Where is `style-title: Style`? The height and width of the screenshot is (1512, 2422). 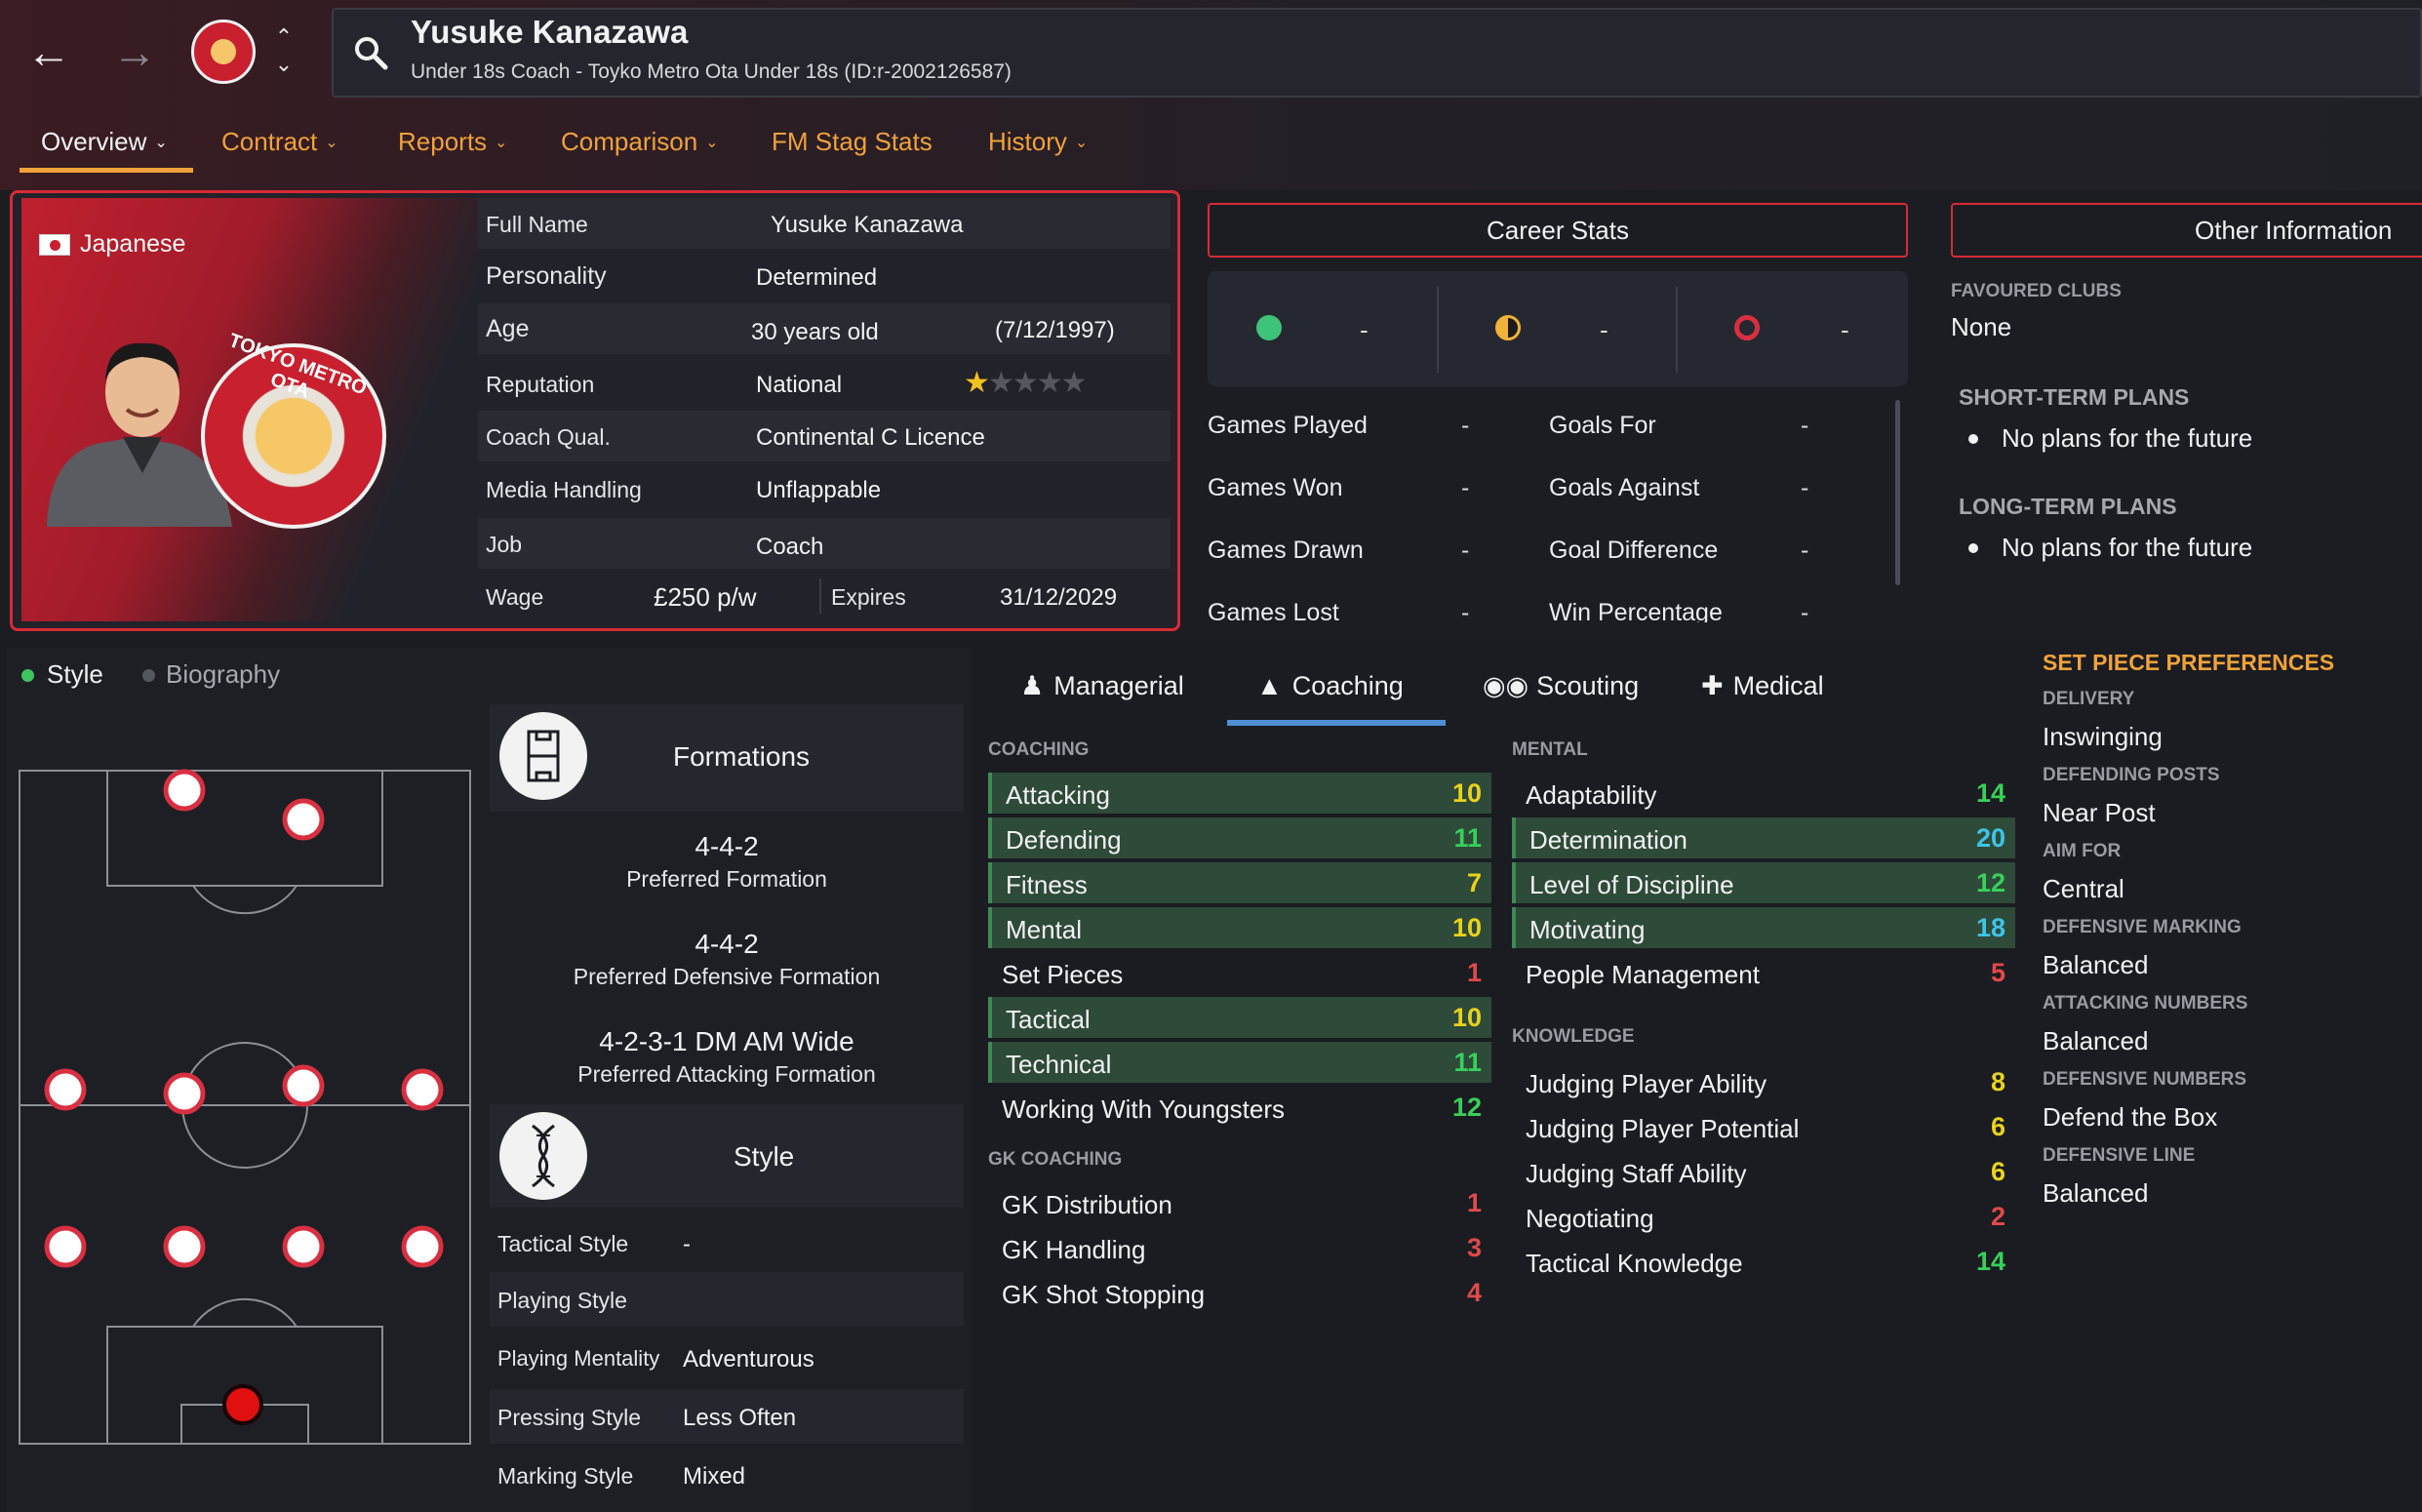 style-title: Style is located at coordinates (764, 1156).